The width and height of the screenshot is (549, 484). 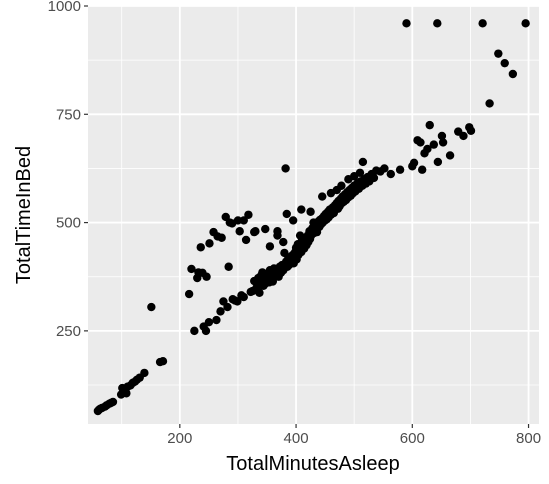 I want to click on y-tick-label: 250, so click(x=68, y=331).